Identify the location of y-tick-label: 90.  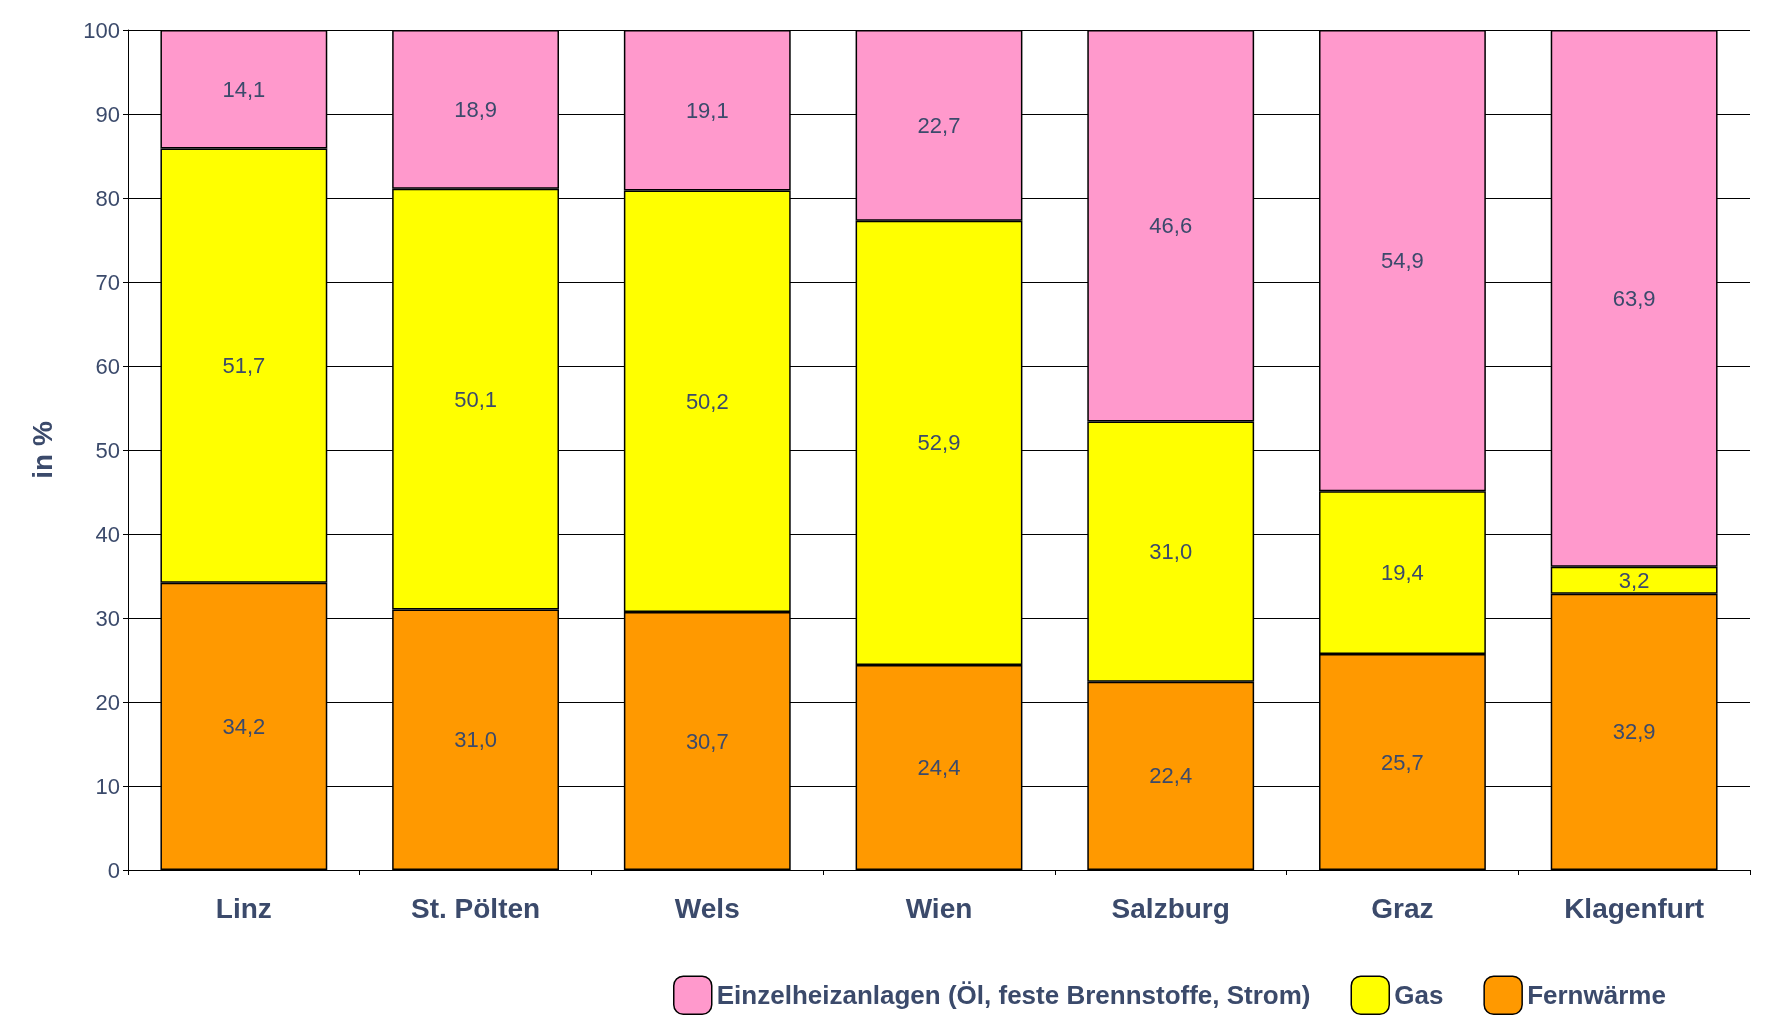
(107, 114).